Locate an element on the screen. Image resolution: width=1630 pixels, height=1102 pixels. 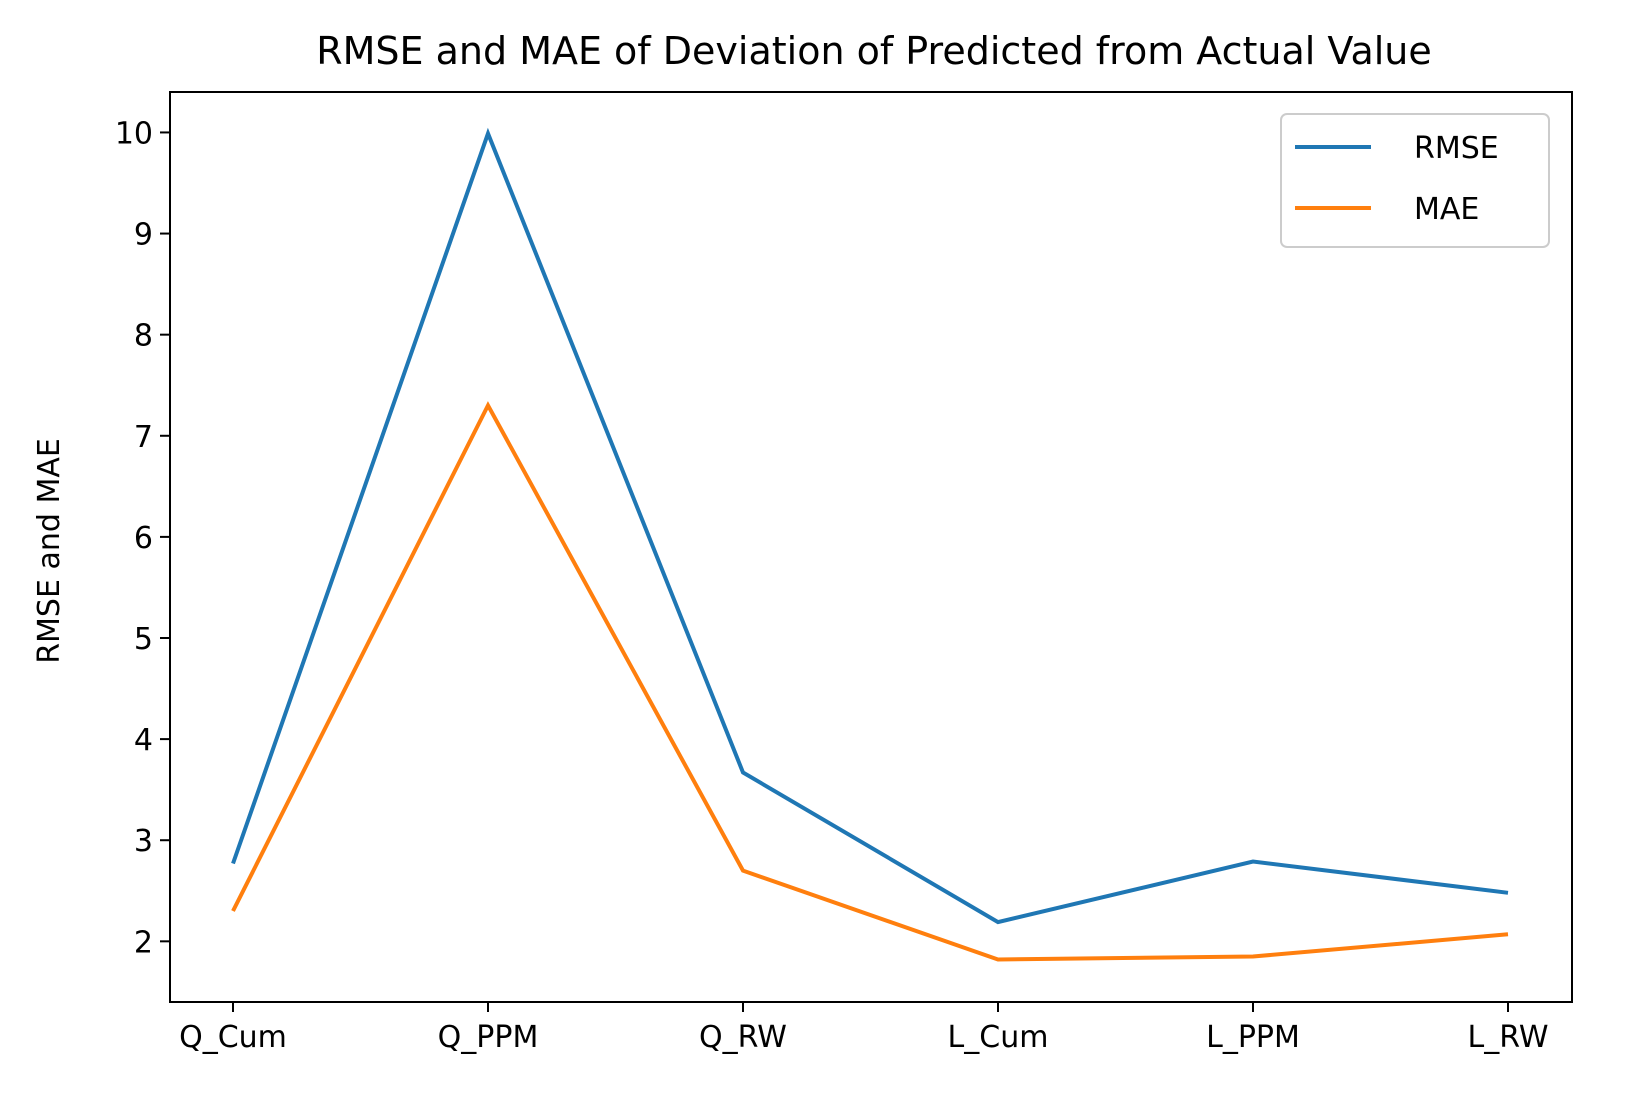
y-axis-label: RMSE and MAE is located at coordinates (49, 551).